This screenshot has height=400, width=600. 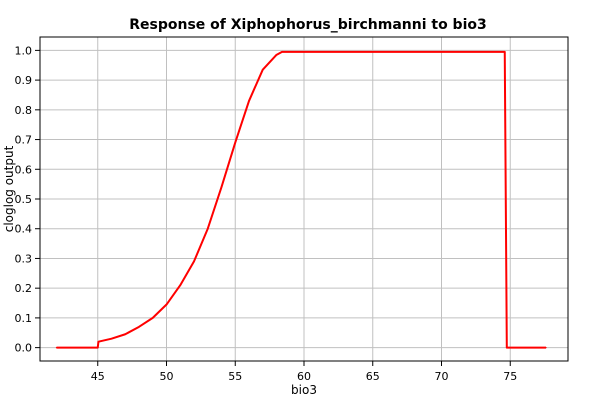 I want to click on x-tick-label-0: 45, so click(x=98, y=376).